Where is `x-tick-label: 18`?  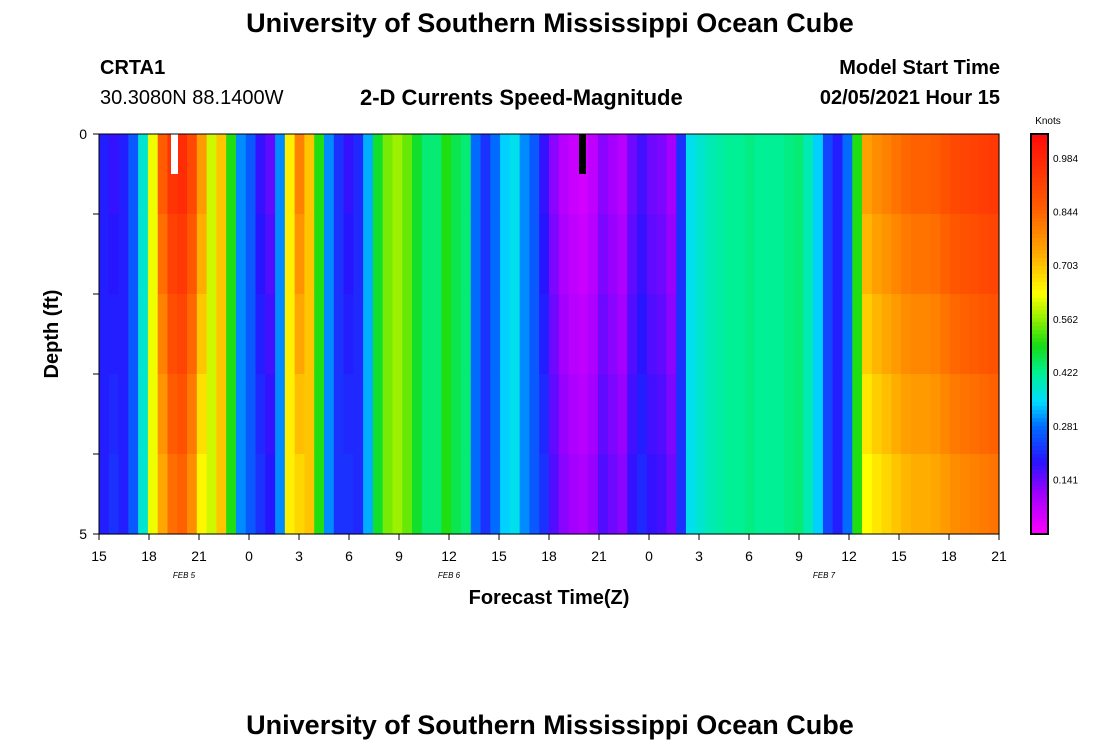
x-tick-label: 18 is located at coordinates (949, 556).